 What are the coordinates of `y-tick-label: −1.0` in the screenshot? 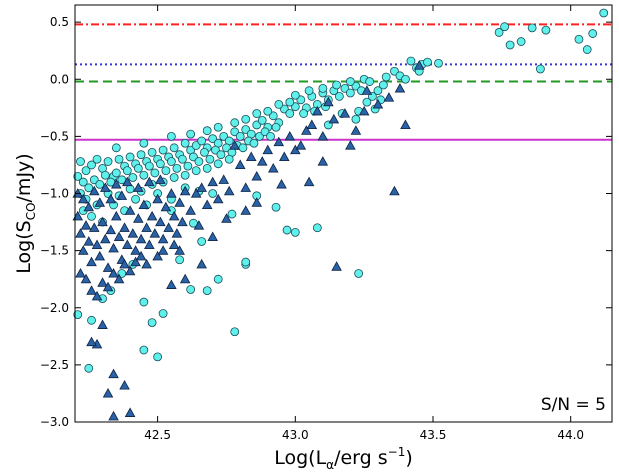 It's located at (54, 194).